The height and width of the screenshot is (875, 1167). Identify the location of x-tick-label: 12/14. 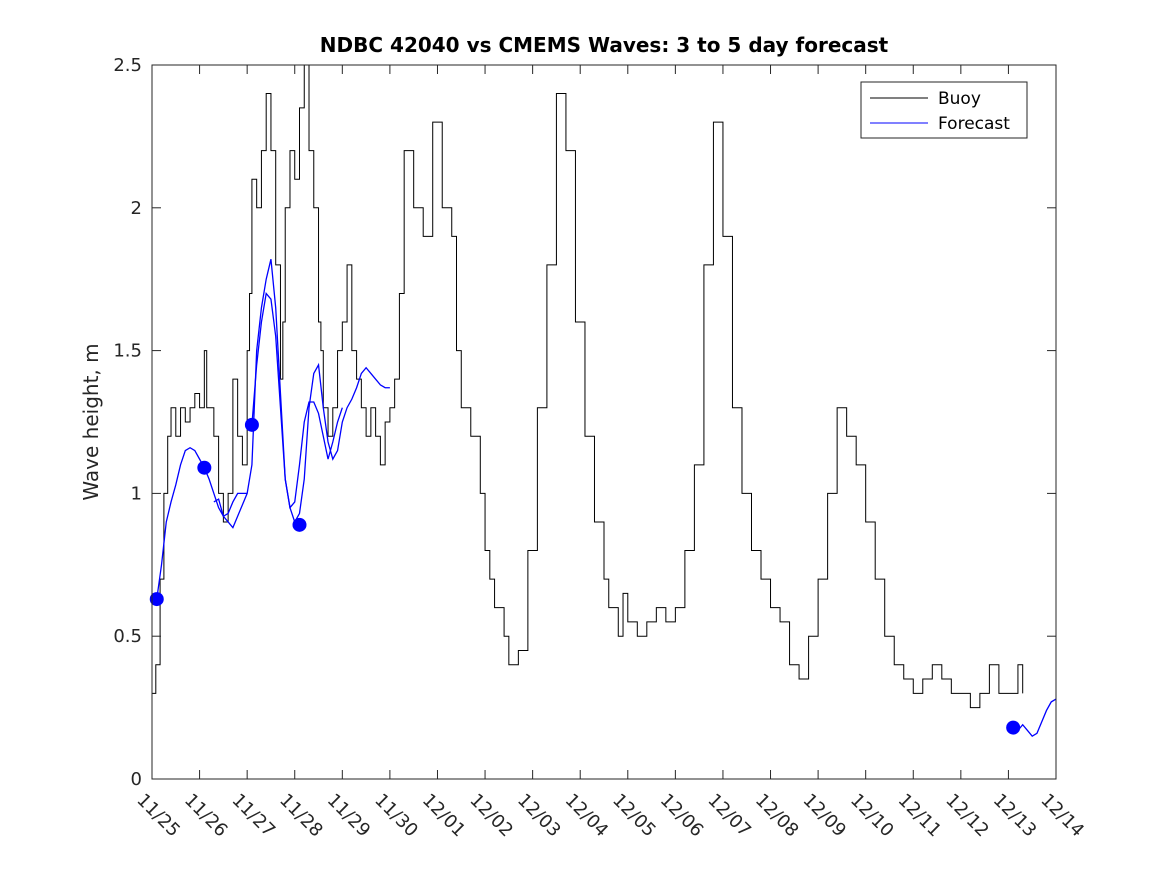
(1062, 816).